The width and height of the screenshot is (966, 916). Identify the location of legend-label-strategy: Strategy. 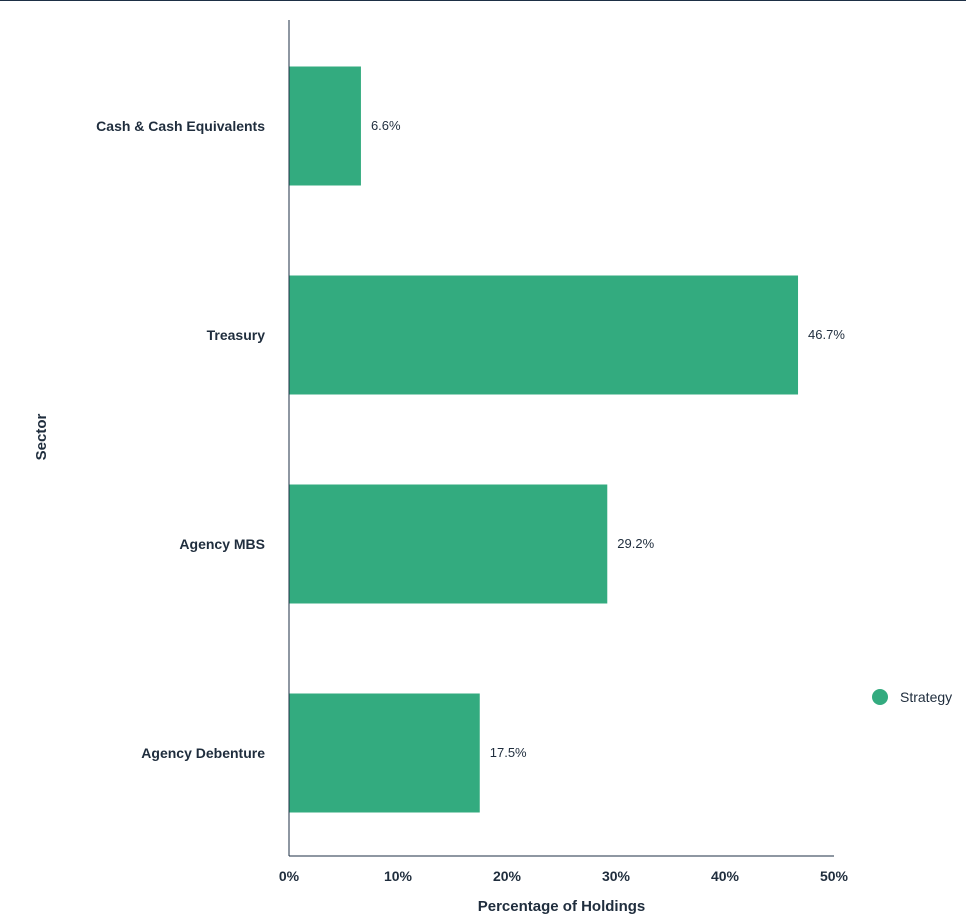
(926, 697).